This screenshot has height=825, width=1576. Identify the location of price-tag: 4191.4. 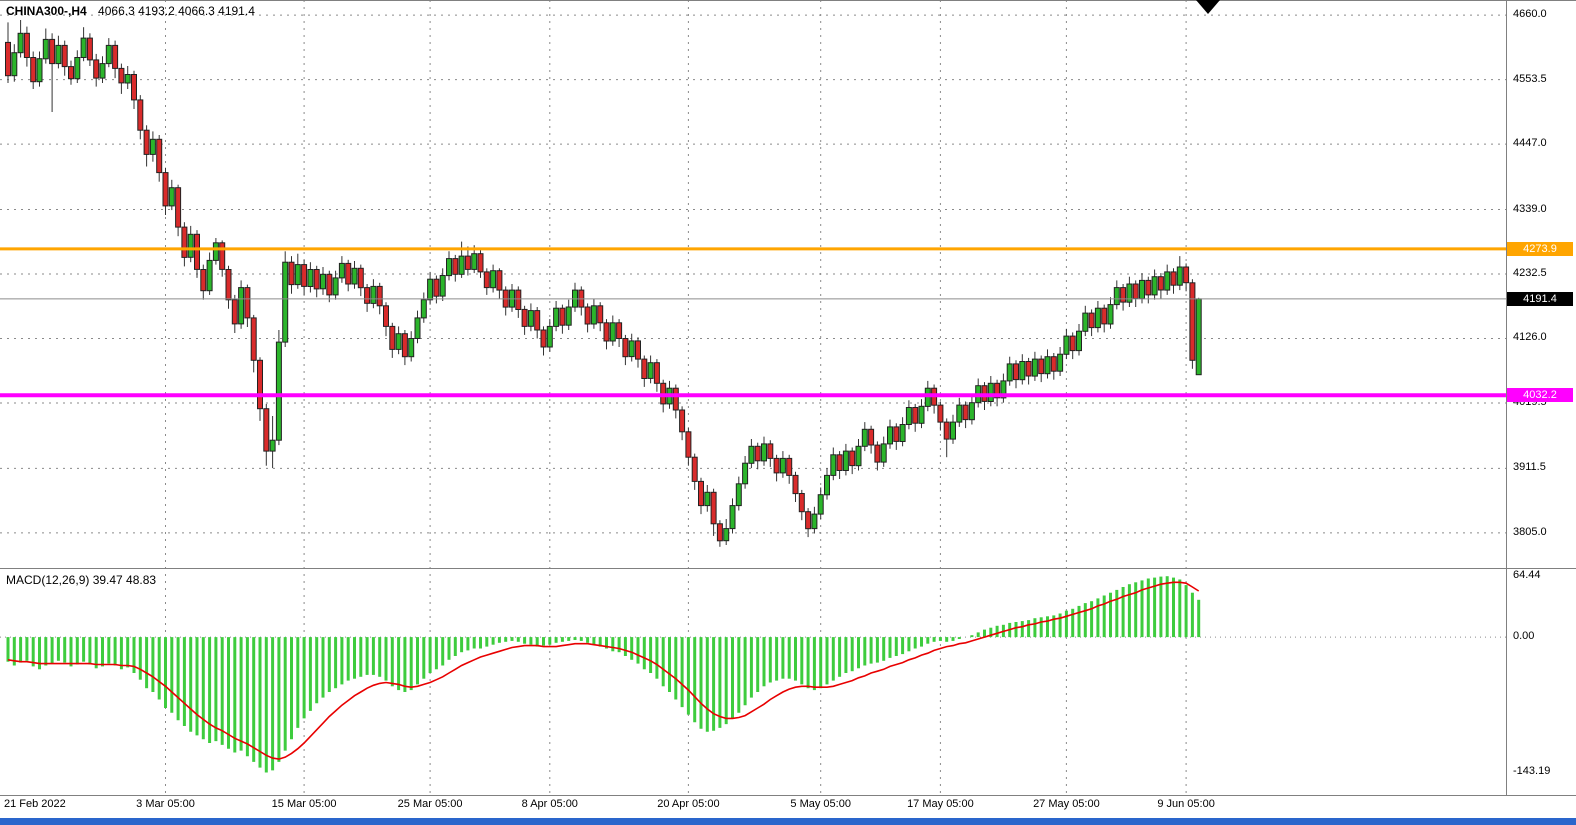
(1540, 298).